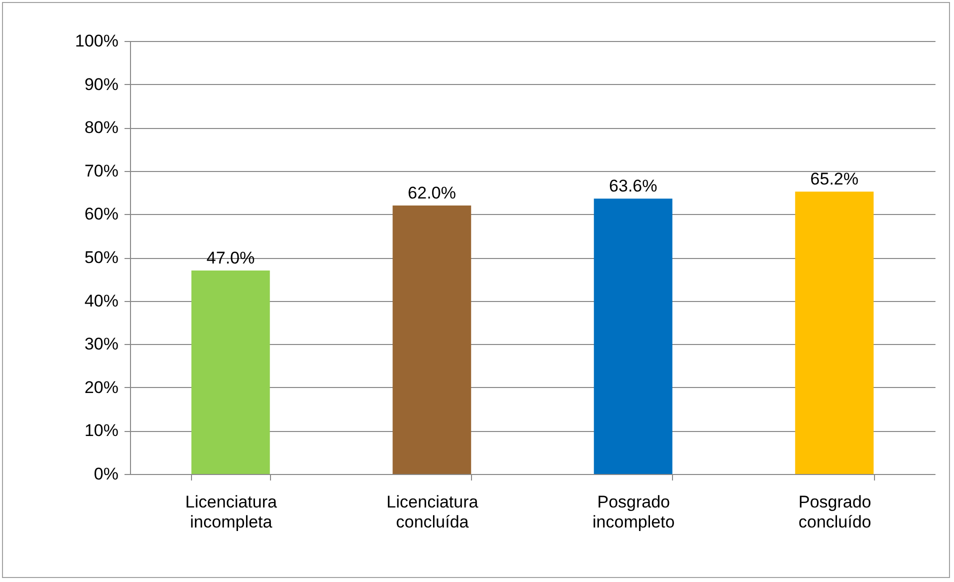  What do you see at coordinates (432, 193) in the screenshot?
I see `data-label: 62.0%` at bounding box center [432, 193].